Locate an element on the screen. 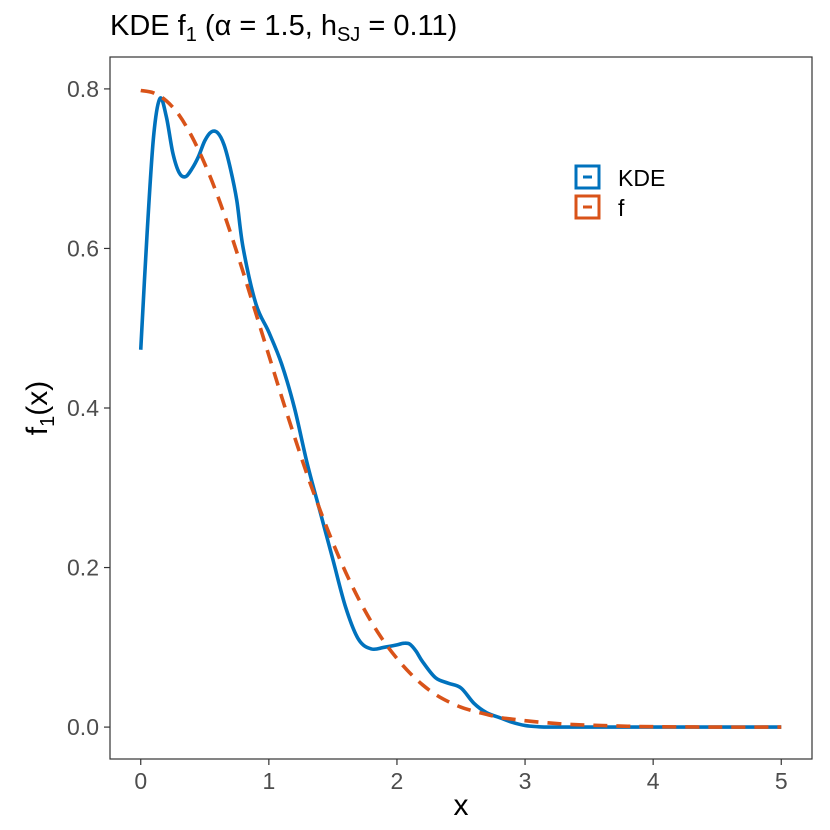 The image size is (830, 830). legend: KDE f is located at coordinates (619, 192).